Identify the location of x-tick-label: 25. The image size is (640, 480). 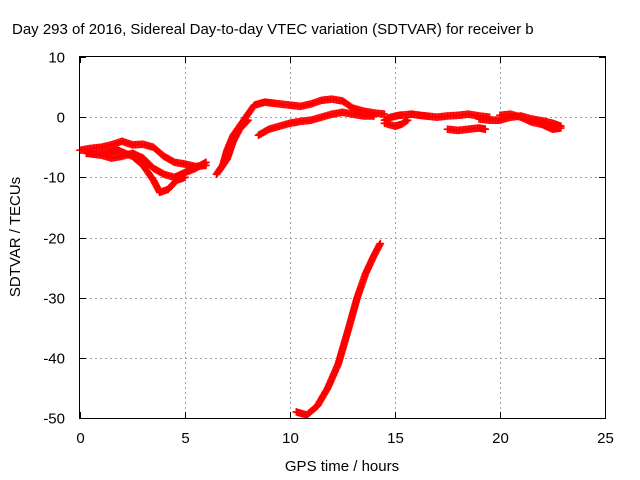
(605, 438).